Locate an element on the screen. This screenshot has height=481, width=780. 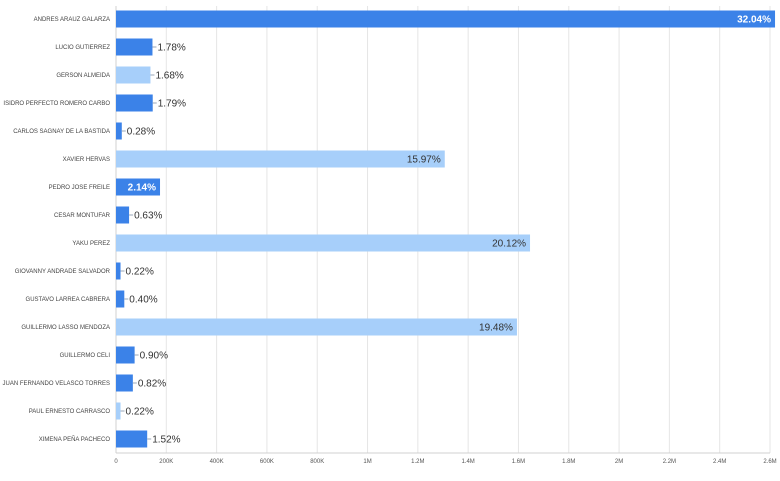
x-tick-label: 800K is located at coordinates (317, 462).